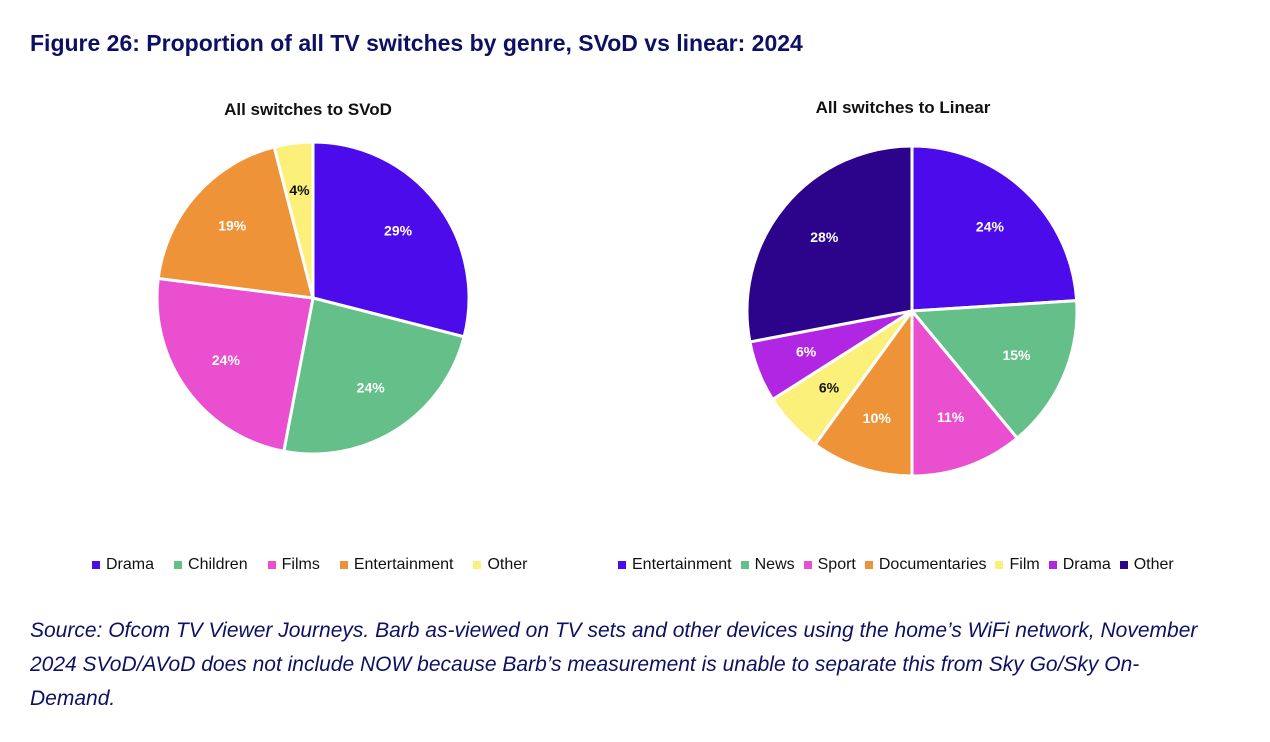  Describe the element at coordinates (877, 418) in the screenshot. I see `linear-data-label-documentaries: 10%` at that location.